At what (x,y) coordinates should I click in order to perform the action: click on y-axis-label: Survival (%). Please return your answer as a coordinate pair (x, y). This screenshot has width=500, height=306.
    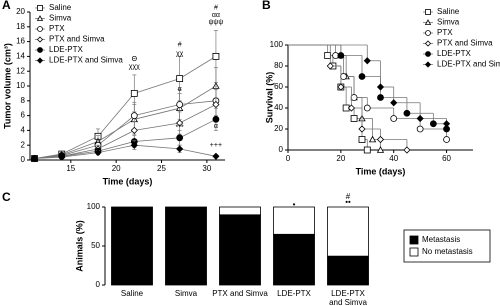
    Looking at the image, I should click on (269, 98).